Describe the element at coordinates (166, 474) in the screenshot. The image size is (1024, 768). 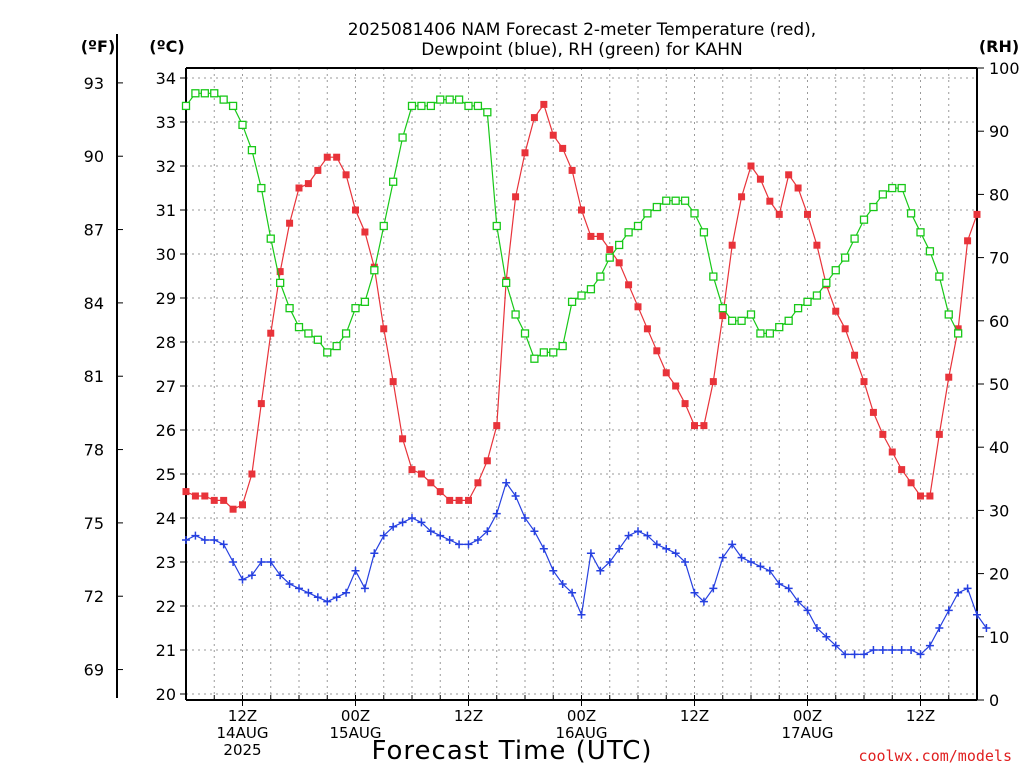
I see `celsius-tick-label: 25` at that location.